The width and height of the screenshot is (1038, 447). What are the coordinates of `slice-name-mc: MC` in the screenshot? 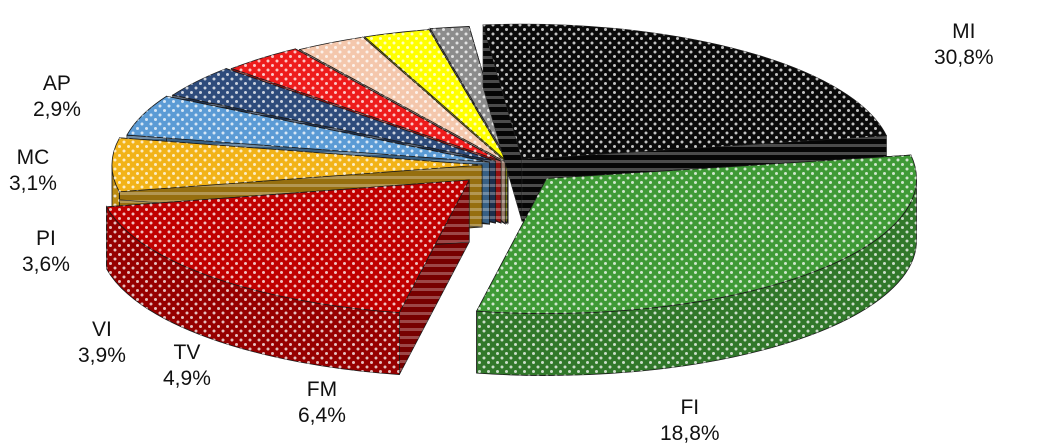 It's located at (33, 157).